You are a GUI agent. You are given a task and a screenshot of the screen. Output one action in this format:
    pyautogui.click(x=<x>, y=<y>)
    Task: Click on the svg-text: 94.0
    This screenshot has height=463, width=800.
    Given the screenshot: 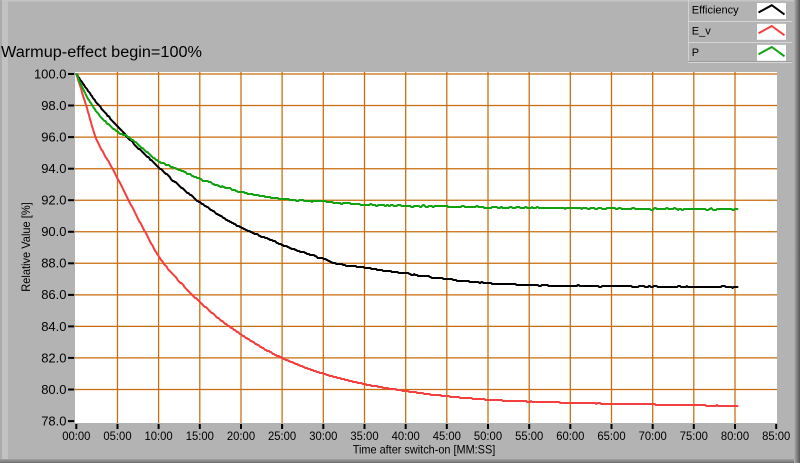 What is the action you would take?
    pyautogui.click(x=53, y=168)
    